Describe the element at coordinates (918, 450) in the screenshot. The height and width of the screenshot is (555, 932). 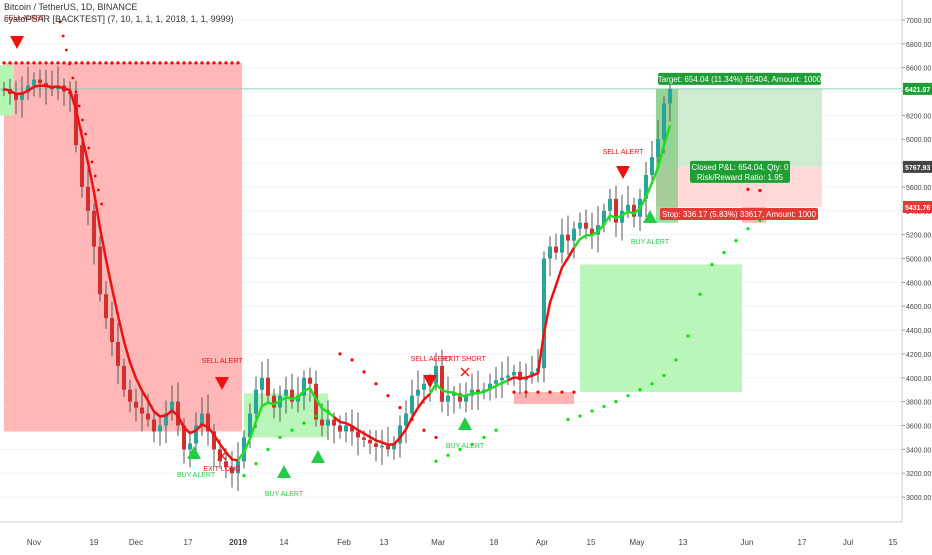
I see `y-tick-label: 3400.00` at that location.